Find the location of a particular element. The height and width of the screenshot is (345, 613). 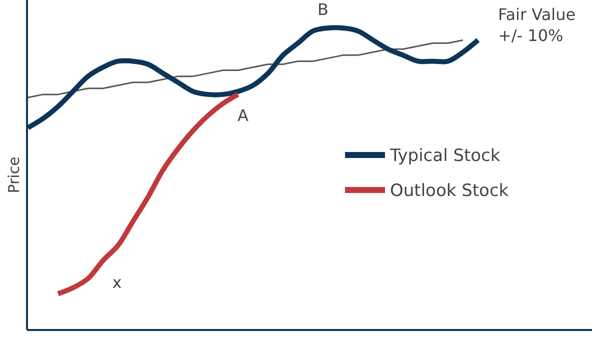

annotation: x is located at coordinates (117, 282).